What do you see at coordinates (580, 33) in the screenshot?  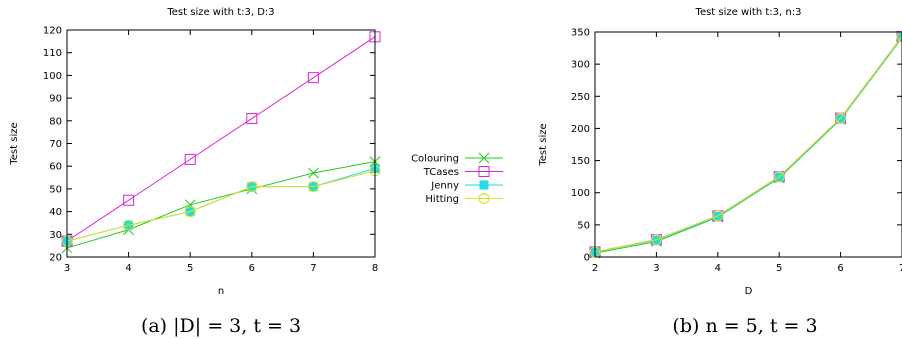 I see `chart-b-ytick-label: 350` at bounding box center [580, 33].